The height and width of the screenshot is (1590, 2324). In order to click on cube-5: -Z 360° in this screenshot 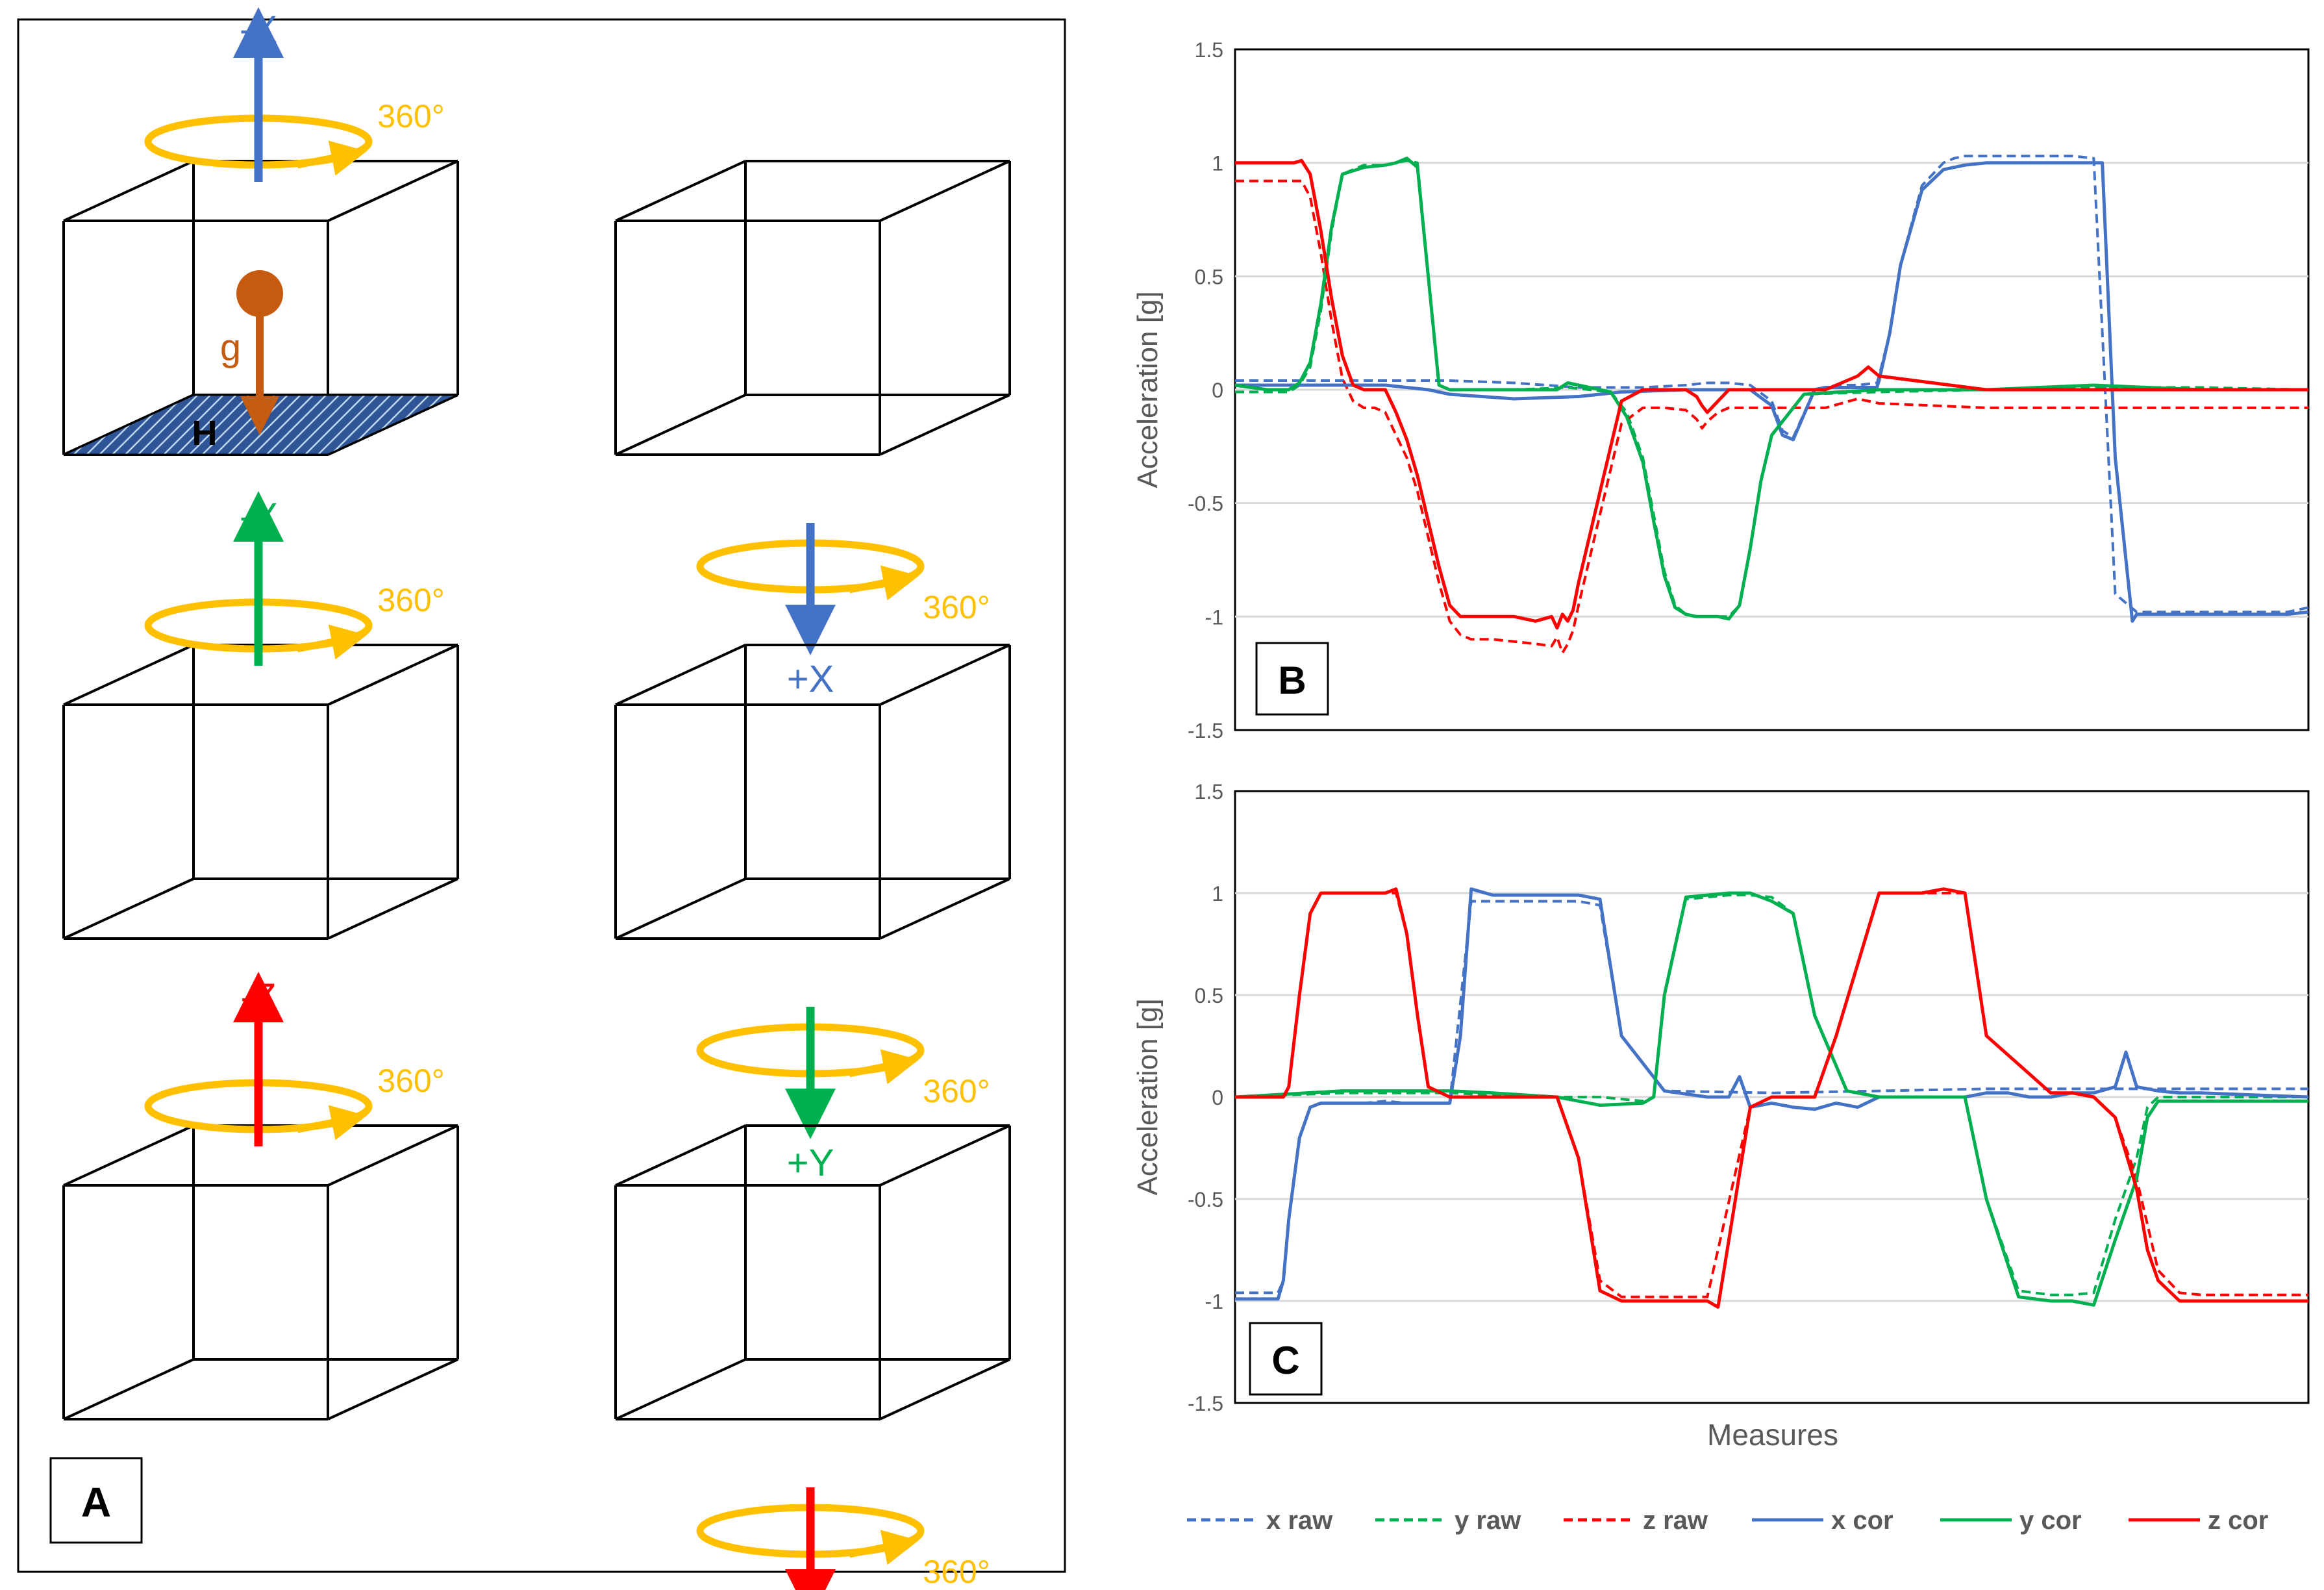, I will do `click(261, 1196)`.